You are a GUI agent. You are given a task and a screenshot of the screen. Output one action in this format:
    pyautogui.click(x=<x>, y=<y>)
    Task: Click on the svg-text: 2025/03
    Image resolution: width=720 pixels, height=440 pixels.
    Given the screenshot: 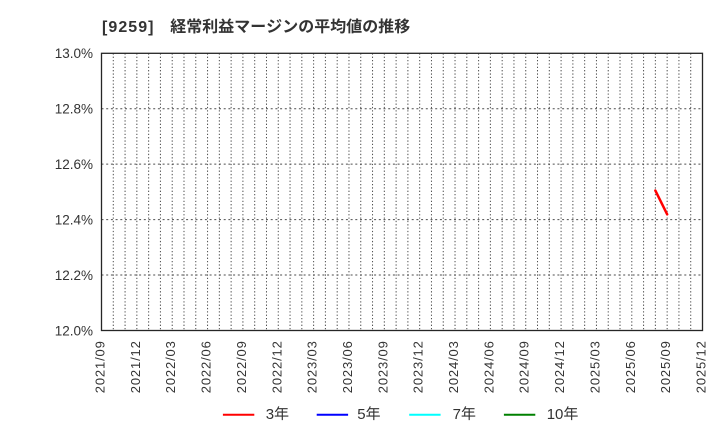 What is the action you would take?
    pyautogui.click(x=594, y=366)
    